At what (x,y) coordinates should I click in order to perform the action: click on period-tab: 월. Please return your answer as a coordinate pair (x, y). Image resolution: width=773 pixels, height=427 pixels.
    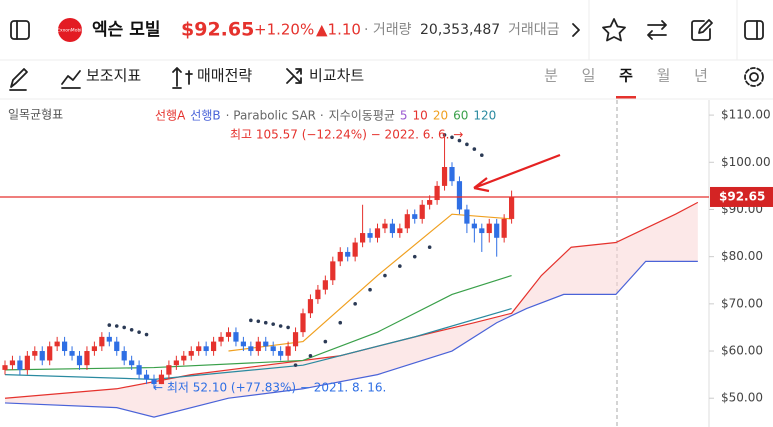
    Looking at the image, I should click on (664, 76).